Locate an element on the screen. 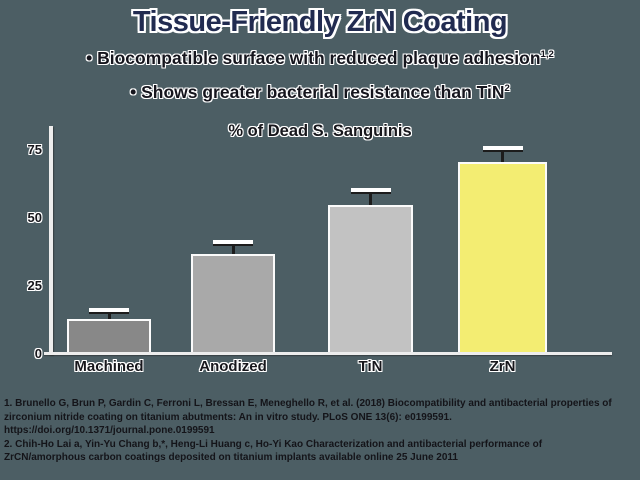 This screenshot has width=640, height=480. x-axis-line is located at coordinates (328, 353).